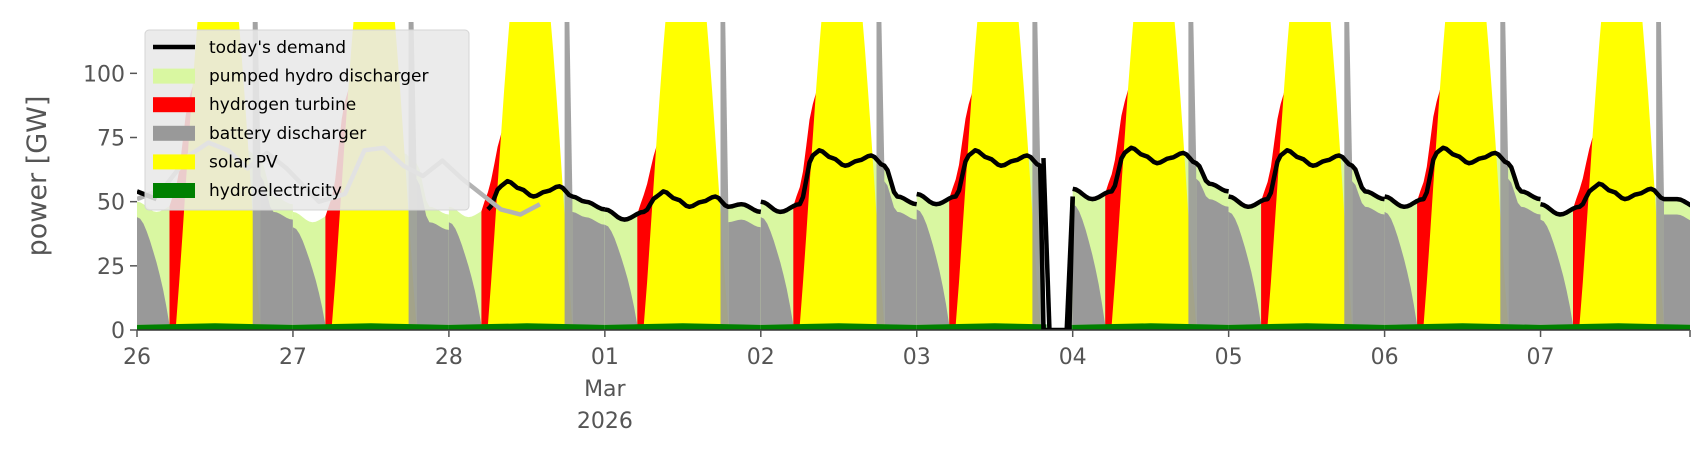  Describe the element at coordinates (104, 74) in the screenshot. I see `y-tick-label-100: 100` at that location.